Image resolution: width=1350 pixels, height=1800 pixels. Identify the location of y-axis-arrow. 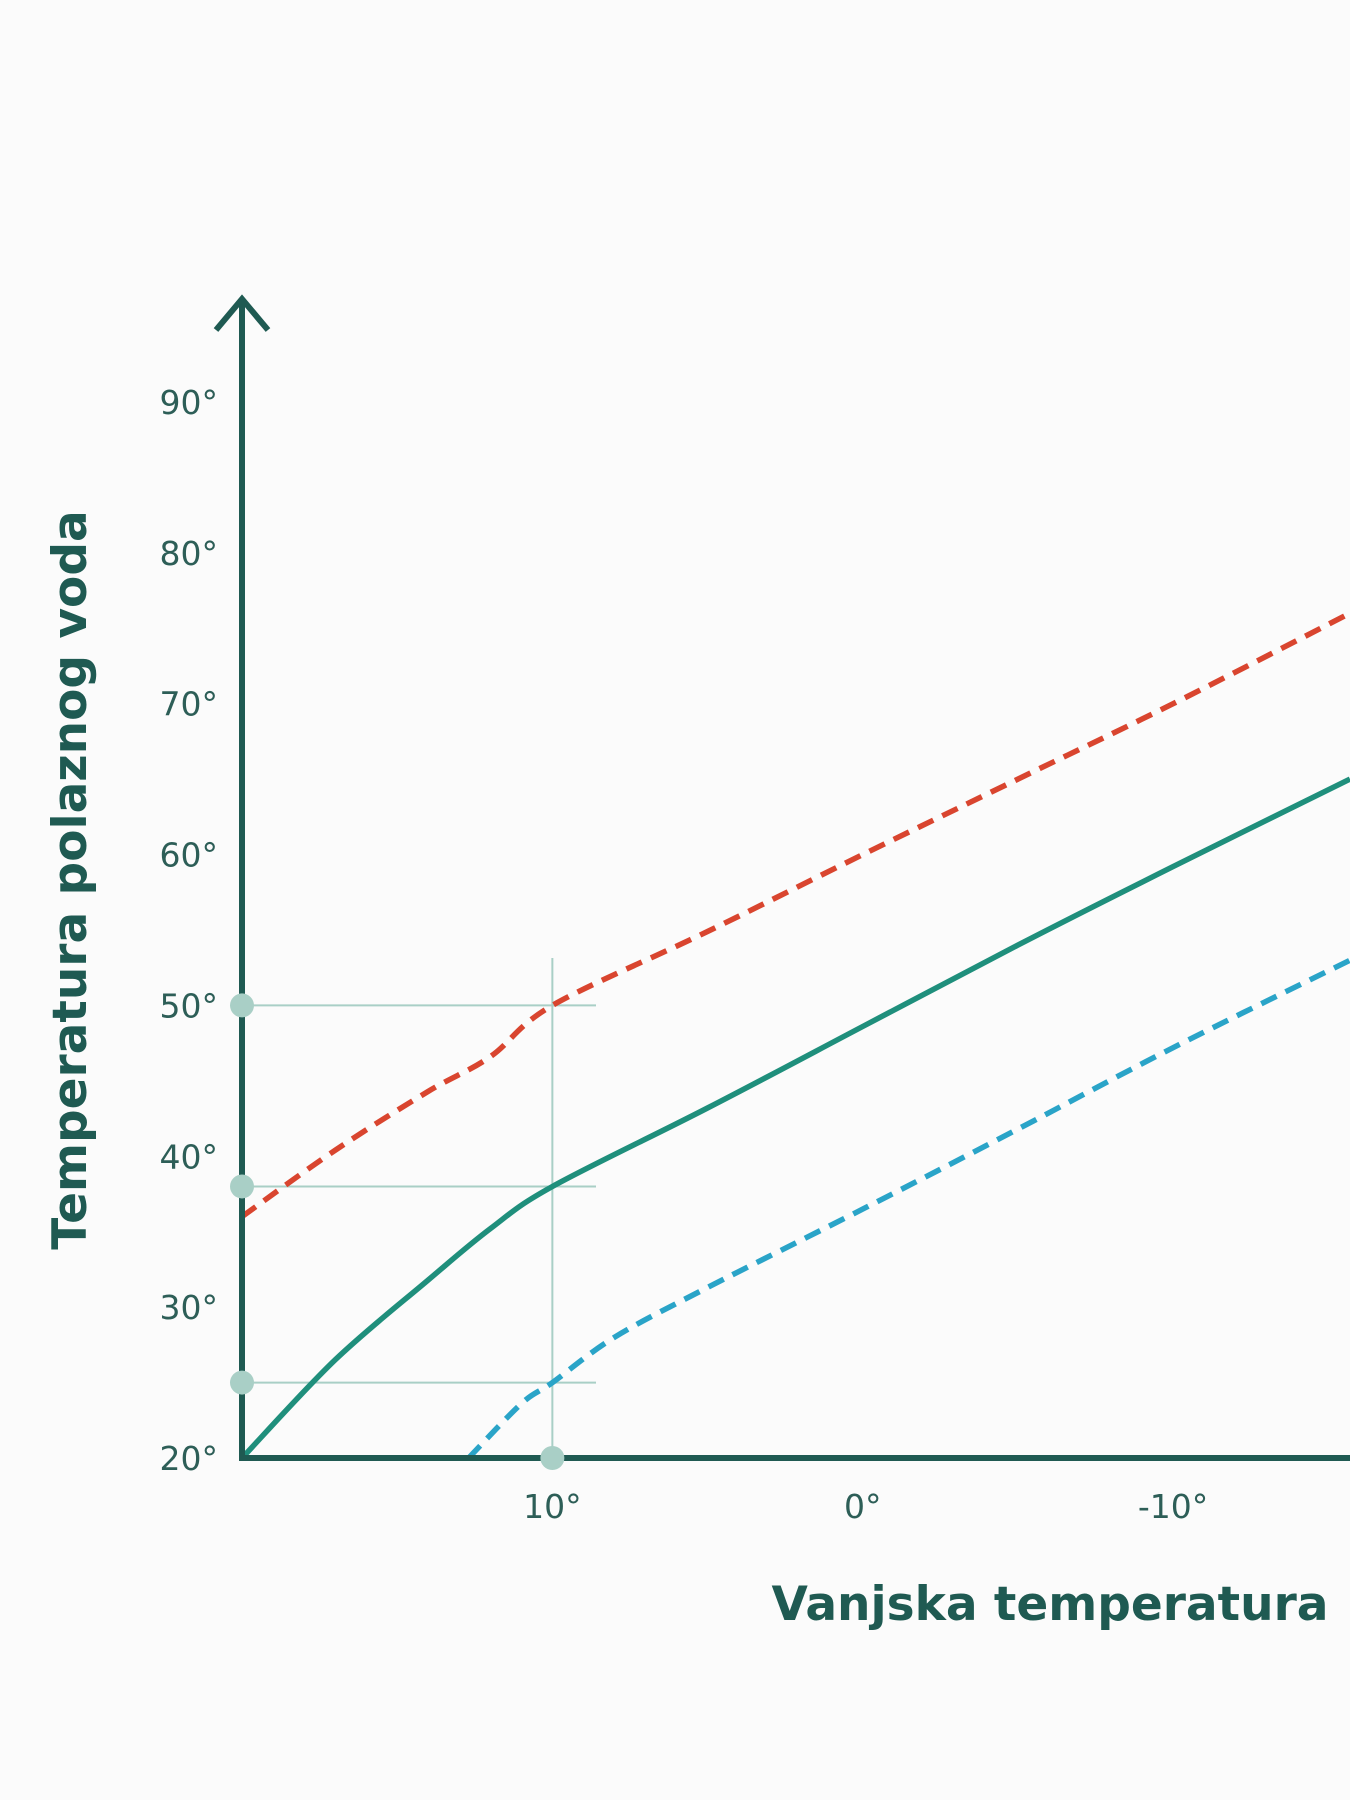
(242, 313).